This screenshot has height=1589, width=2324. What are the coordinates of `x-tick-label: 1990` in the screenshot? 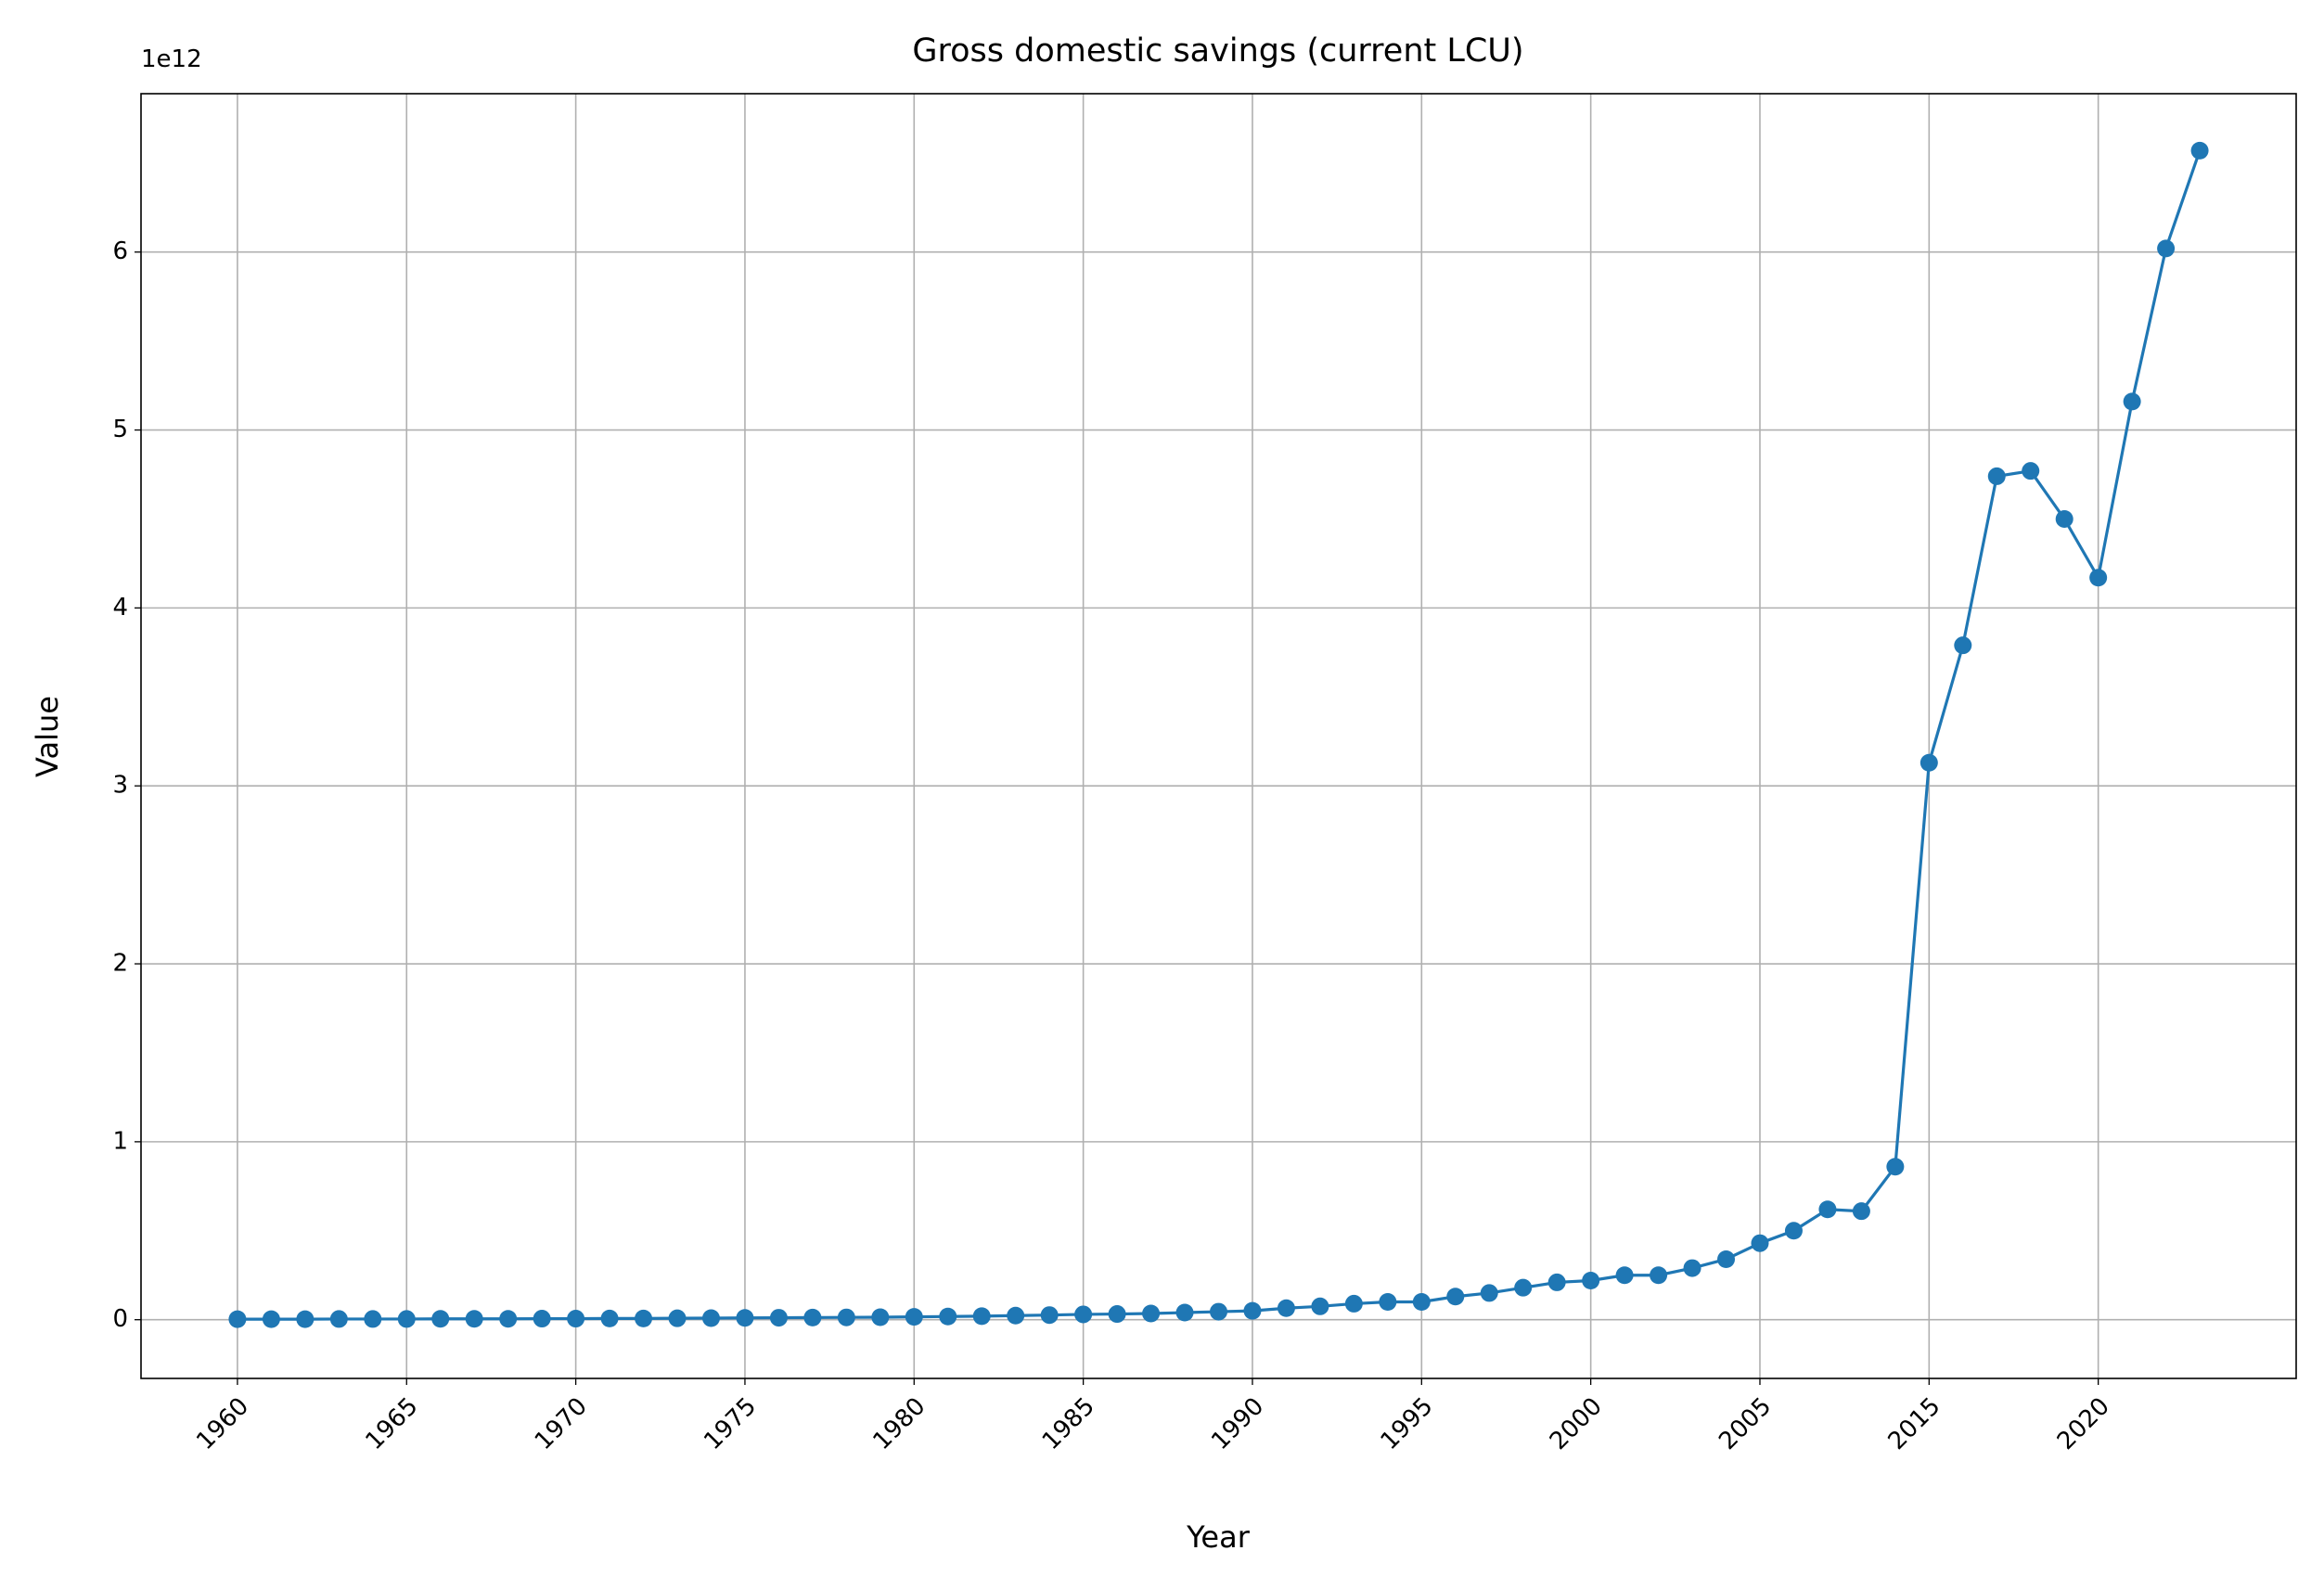 It's located at (1237, 1423).